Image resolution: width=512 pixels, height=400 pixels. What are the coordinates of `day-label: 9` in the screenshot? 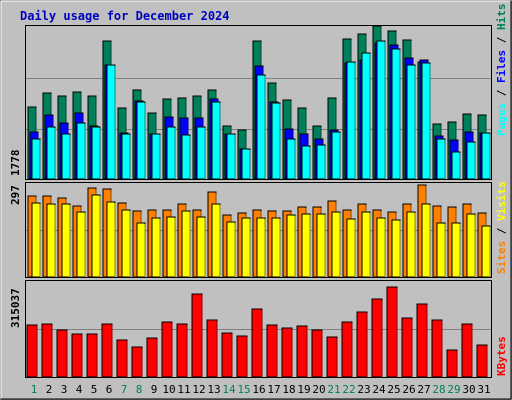 It's located at (154, 389).